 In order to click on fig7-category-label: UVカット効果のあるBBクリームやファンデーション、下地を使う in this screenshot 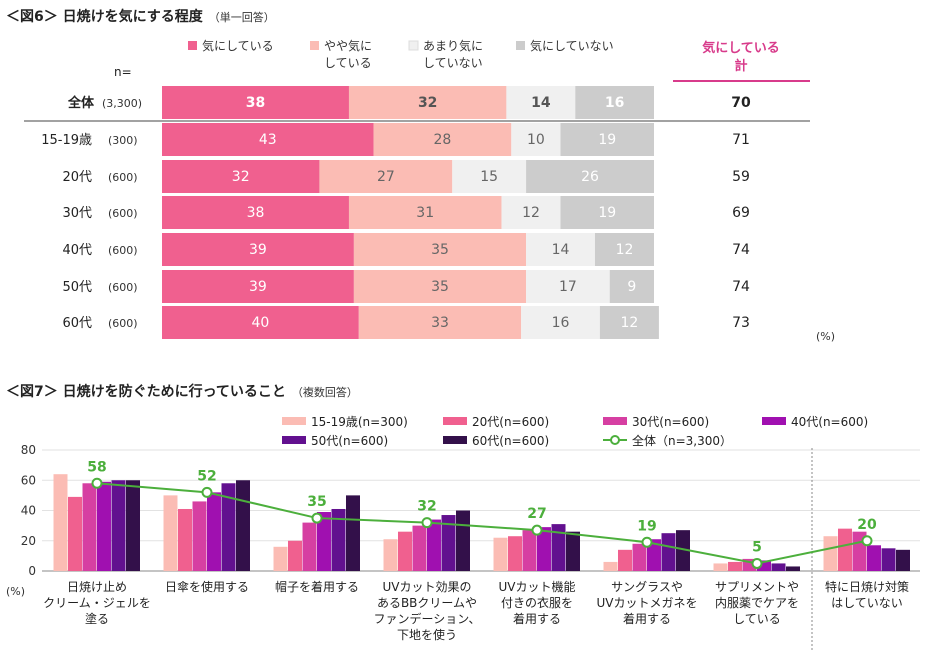, I will do `click(426, 610)`.